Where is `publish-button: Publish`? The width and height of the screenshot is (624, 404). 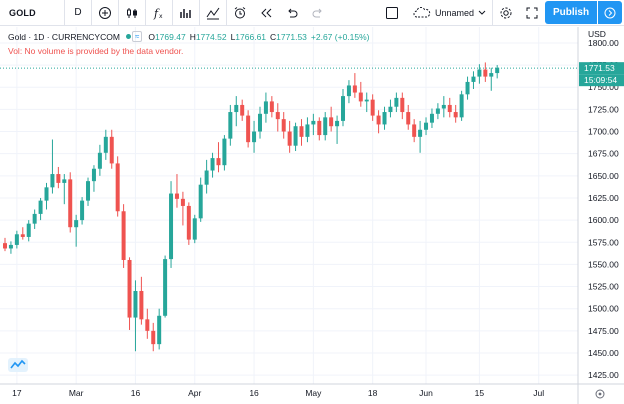
publish-button: Publish is located at coordinates (571, 12).